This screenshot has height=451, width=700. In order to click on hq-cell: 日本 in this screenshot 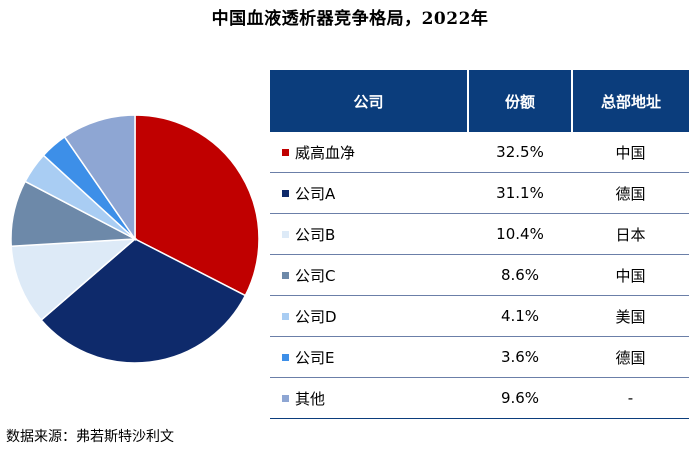, I will do `click(630, 234)`.